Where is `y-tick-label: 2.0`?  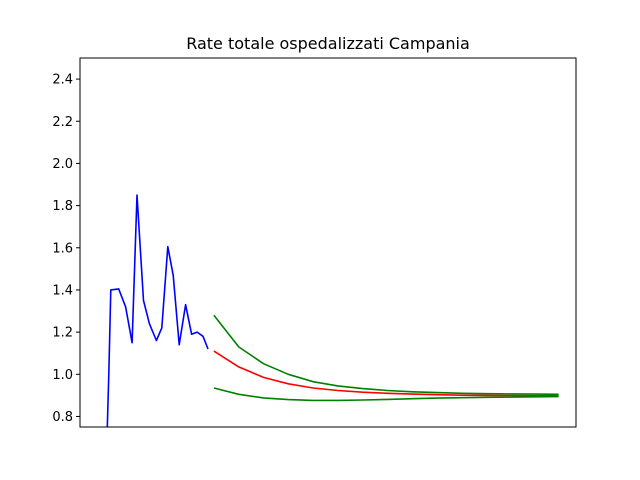 y-tick-label: 2.0 is located at coordinates (62, 164).